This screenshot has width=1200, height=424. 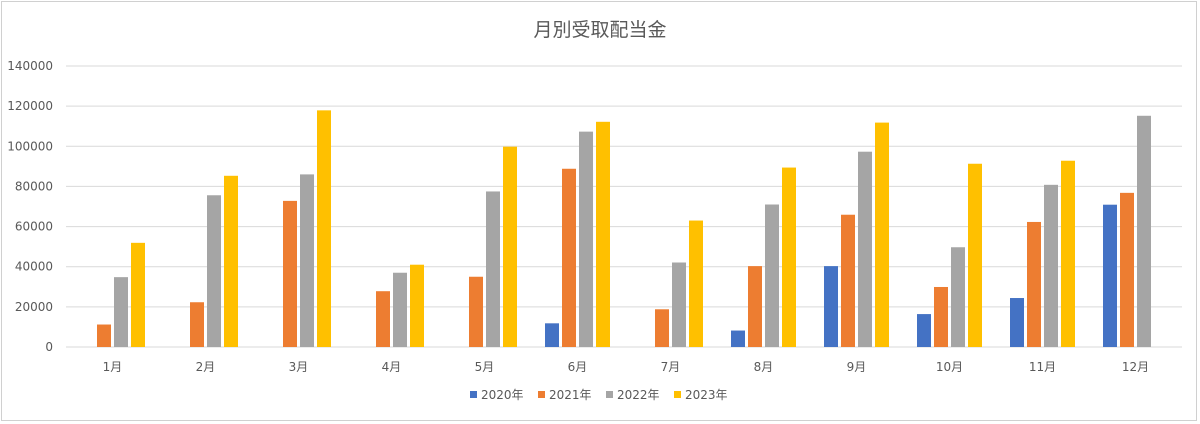 What do you see at coordinates (121, 312) in the screenshot?
I see `bar-2022年-1月` at bounding box center [121, 312].